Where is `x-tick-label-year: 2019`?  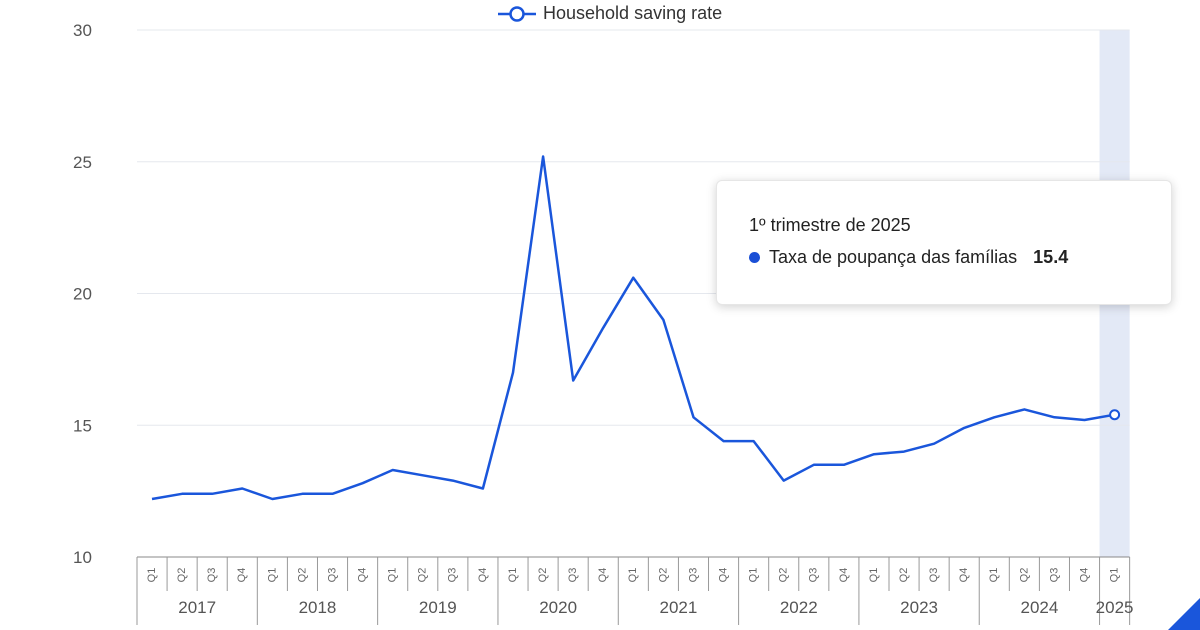
x-tick-label-year: 2019 is located at coordinates (438, 607).